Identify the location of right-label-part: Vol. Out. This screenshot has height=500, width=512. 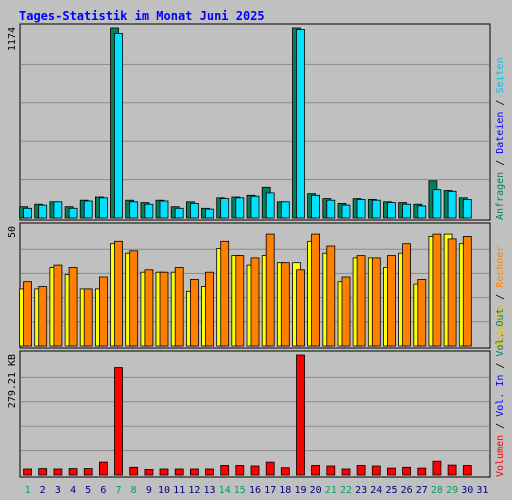
(500, 332).